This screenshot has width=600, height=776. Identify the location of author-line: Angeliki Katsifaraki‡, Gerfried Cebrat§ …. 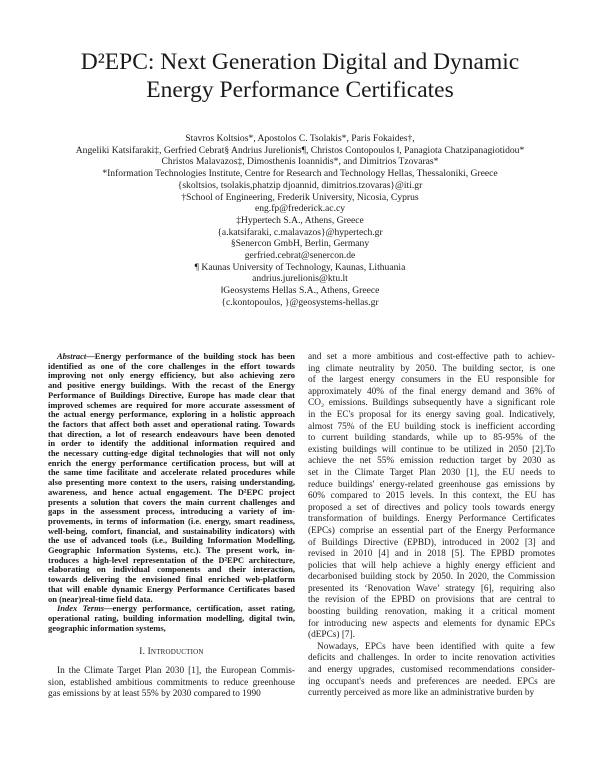
(300, 150).